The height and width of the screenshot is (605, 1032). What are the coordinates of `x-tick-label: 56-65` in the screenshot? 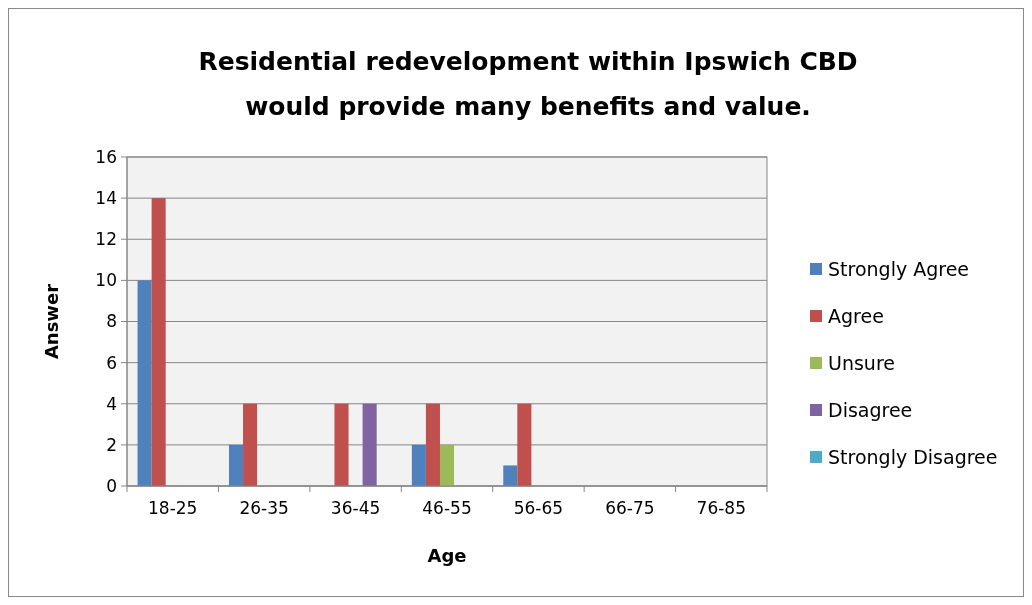 It's located at (538, 508).